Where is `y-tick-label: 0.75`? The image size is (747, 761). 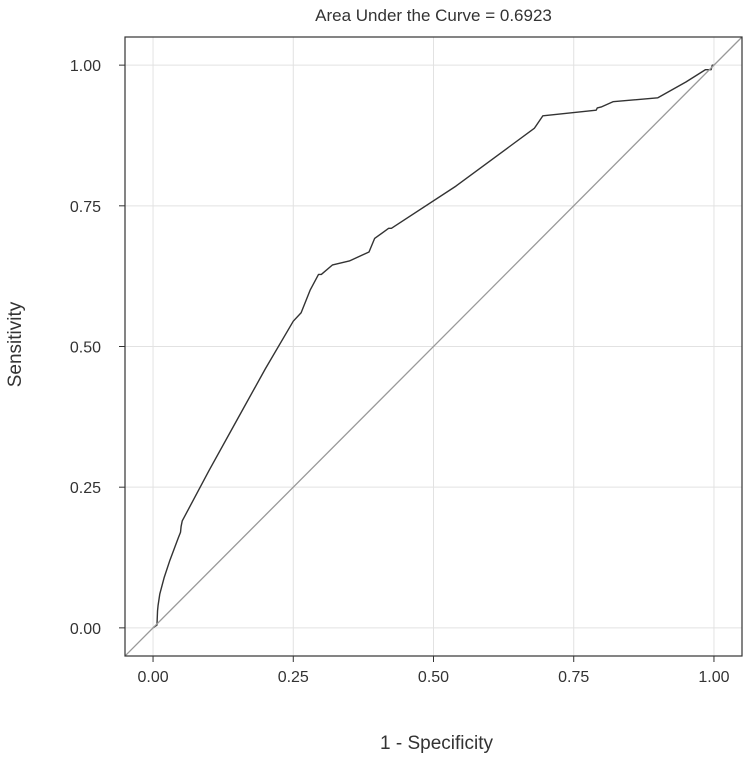 y-tick-label: 0.75 is located at coordinates (85, 207).